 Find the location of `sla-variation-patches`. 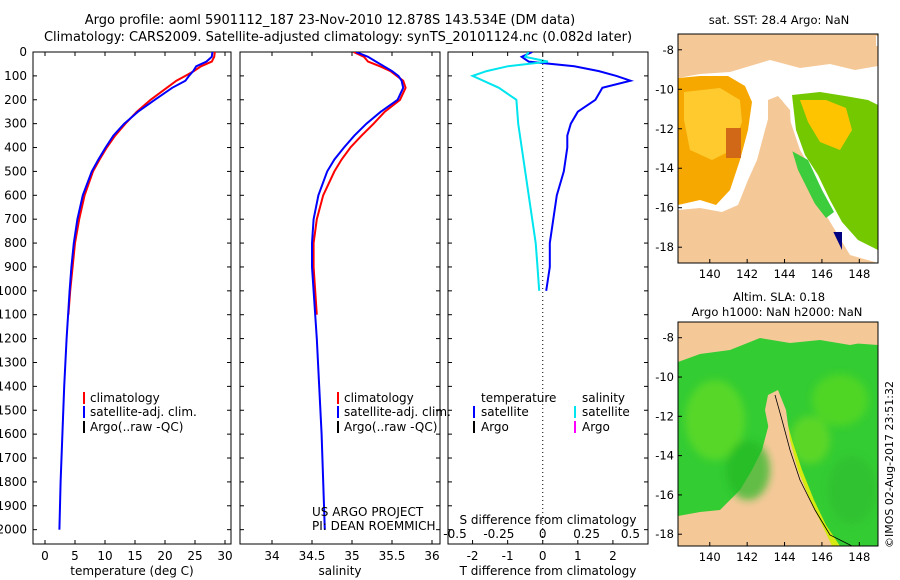

sla-variation-patches is located at coordinates (780, 449).